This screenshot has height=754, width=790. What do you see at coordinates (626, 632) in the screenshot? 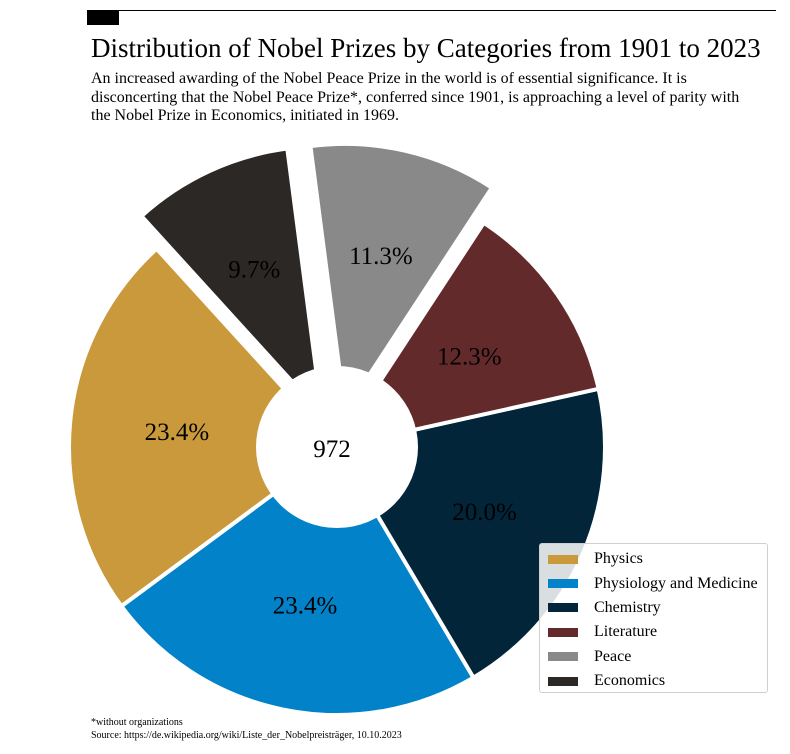
I see `legend-label: Literature` at bounding box center [626, 632].